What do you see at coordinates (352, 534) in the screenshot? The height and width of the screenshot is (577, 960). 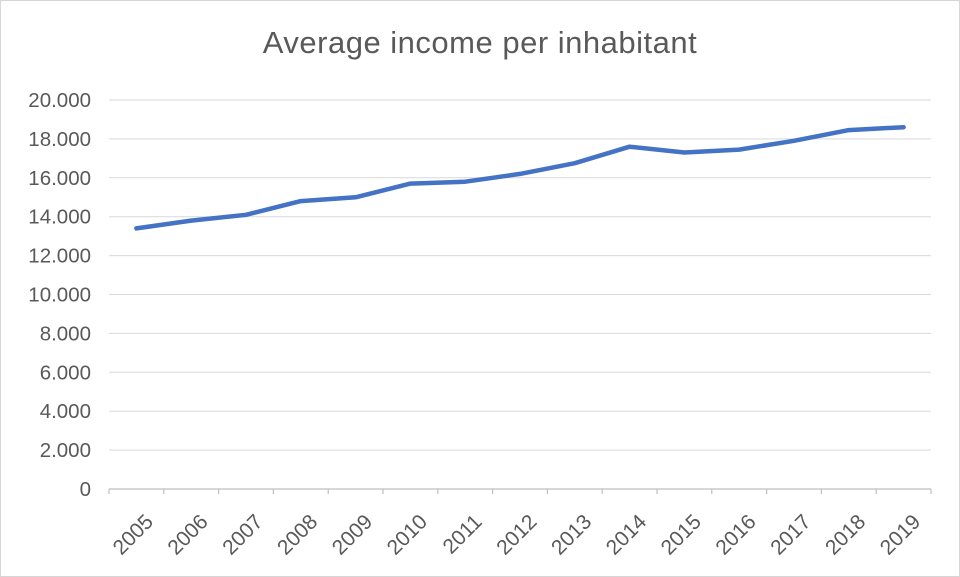 I see `x-axis-tick-label: 2009` at bounding box center [352, 534].